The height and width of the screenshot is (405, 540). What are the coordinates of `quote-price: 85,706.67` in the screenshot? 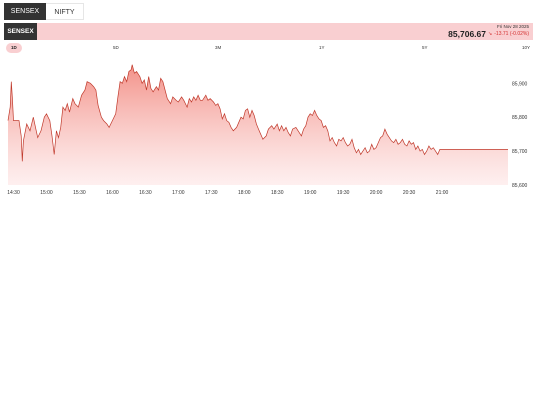 It's located at (467, 34).